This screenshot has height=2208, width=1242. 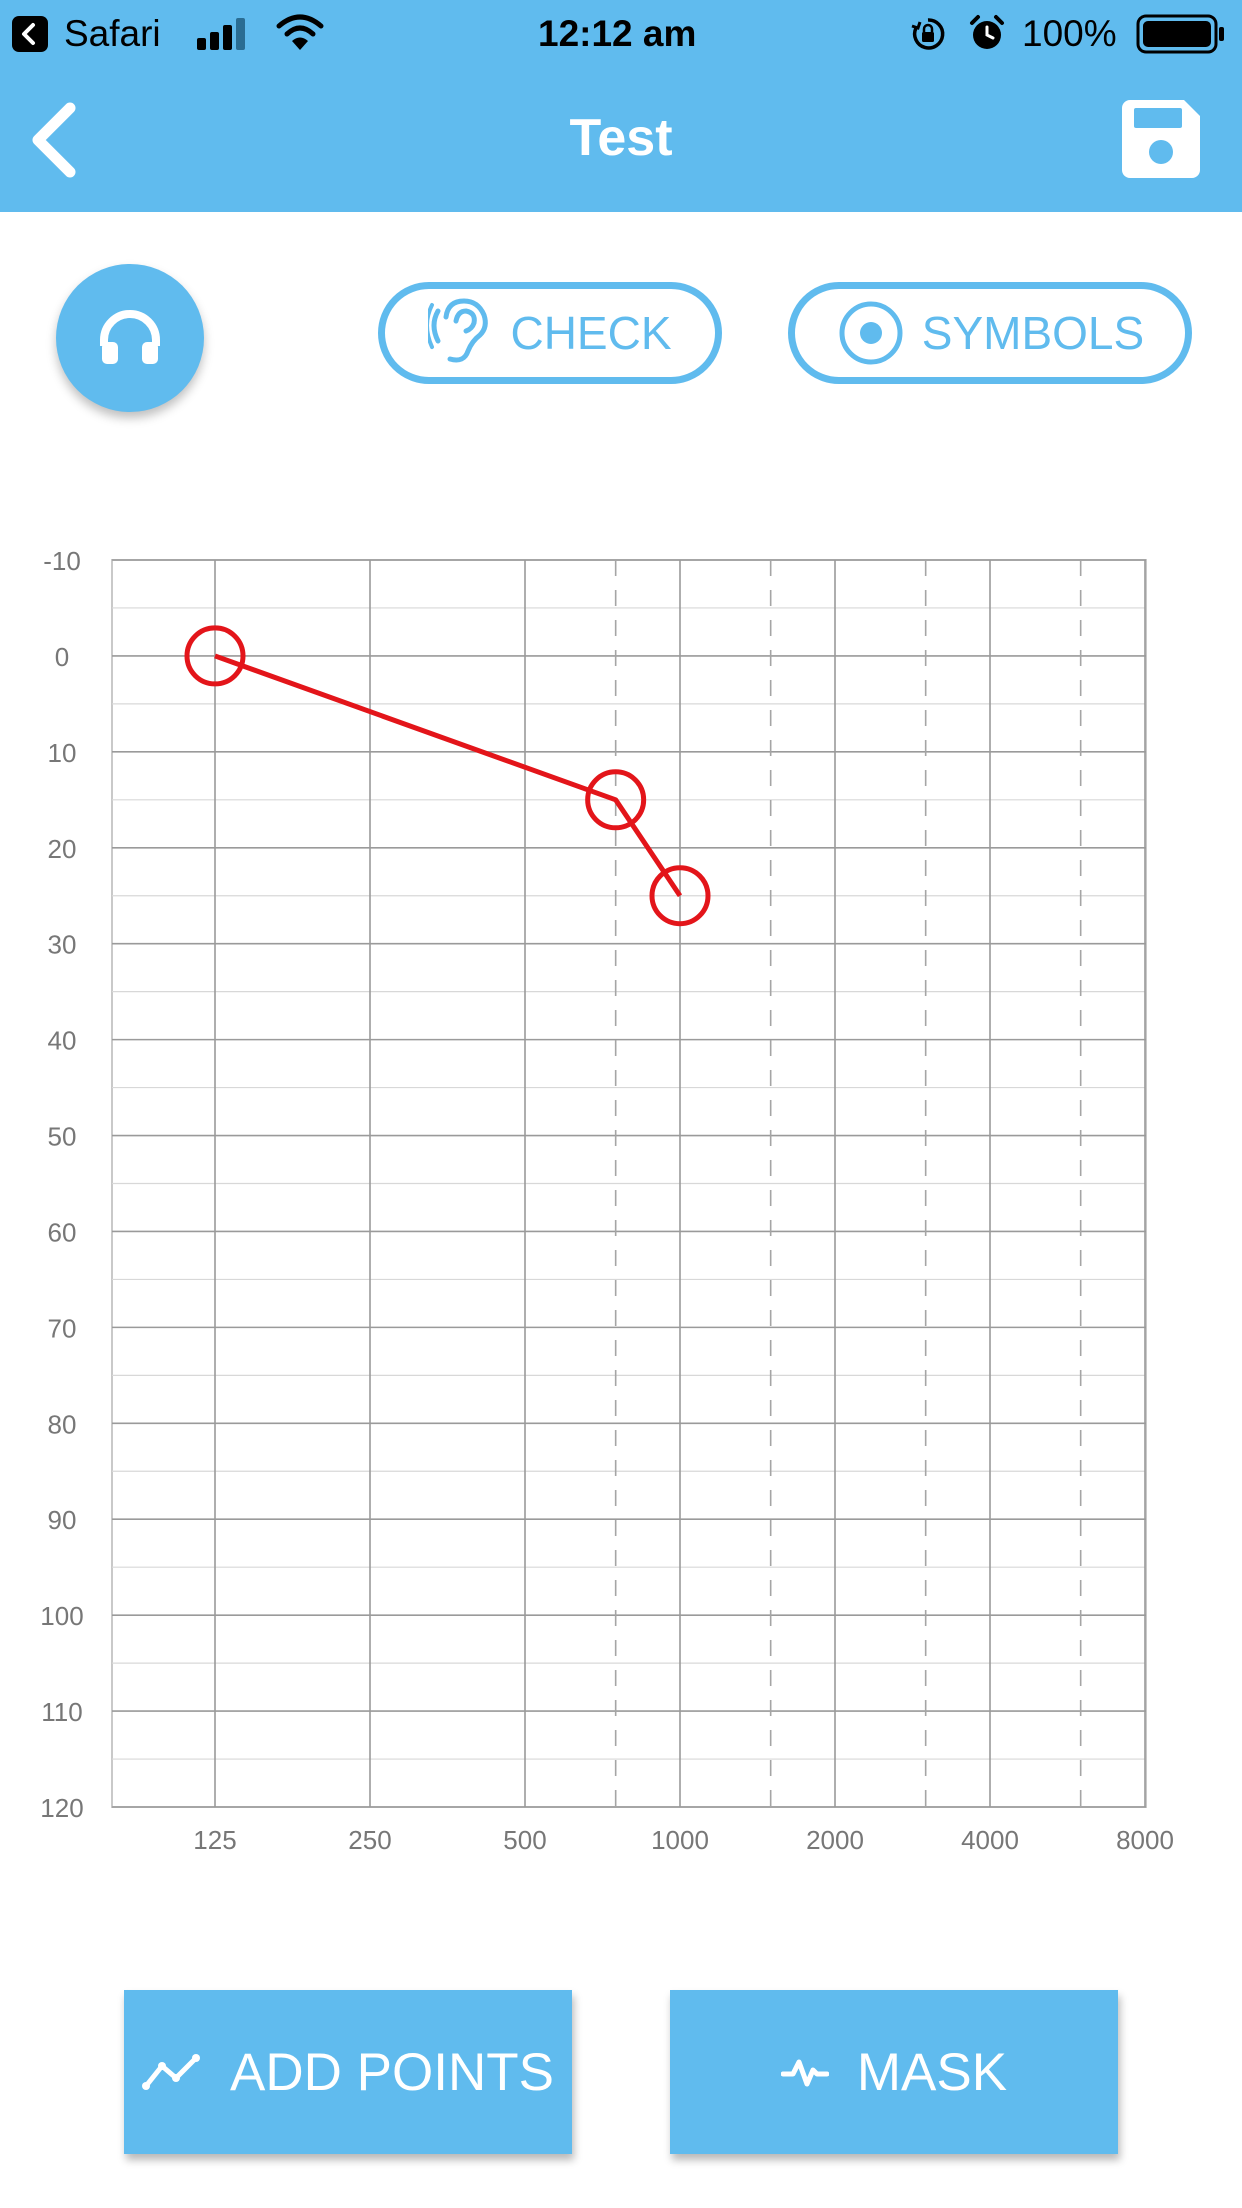 What do you see at coordinates (300, 32) in the screenshot?
I see `wifi-icon` at bounding box center [300, 32].